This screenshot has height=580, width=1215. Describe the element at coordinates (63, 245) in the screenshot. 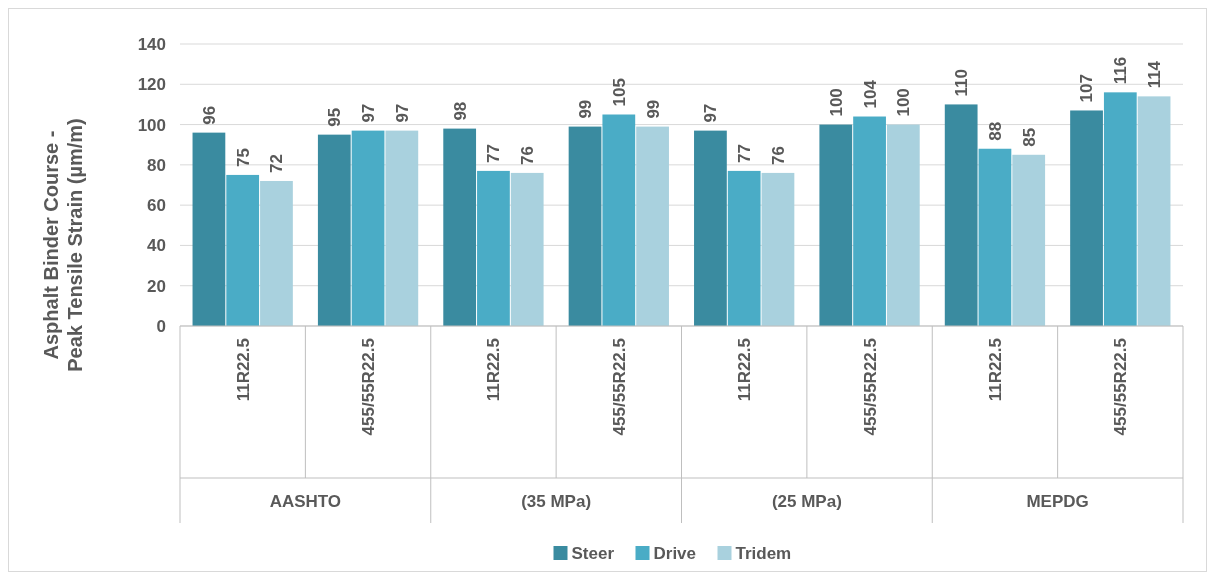

I see `y-axis-title: Asphalt Binder Course - Peak Tensile Strain (µm/m)` at that location.